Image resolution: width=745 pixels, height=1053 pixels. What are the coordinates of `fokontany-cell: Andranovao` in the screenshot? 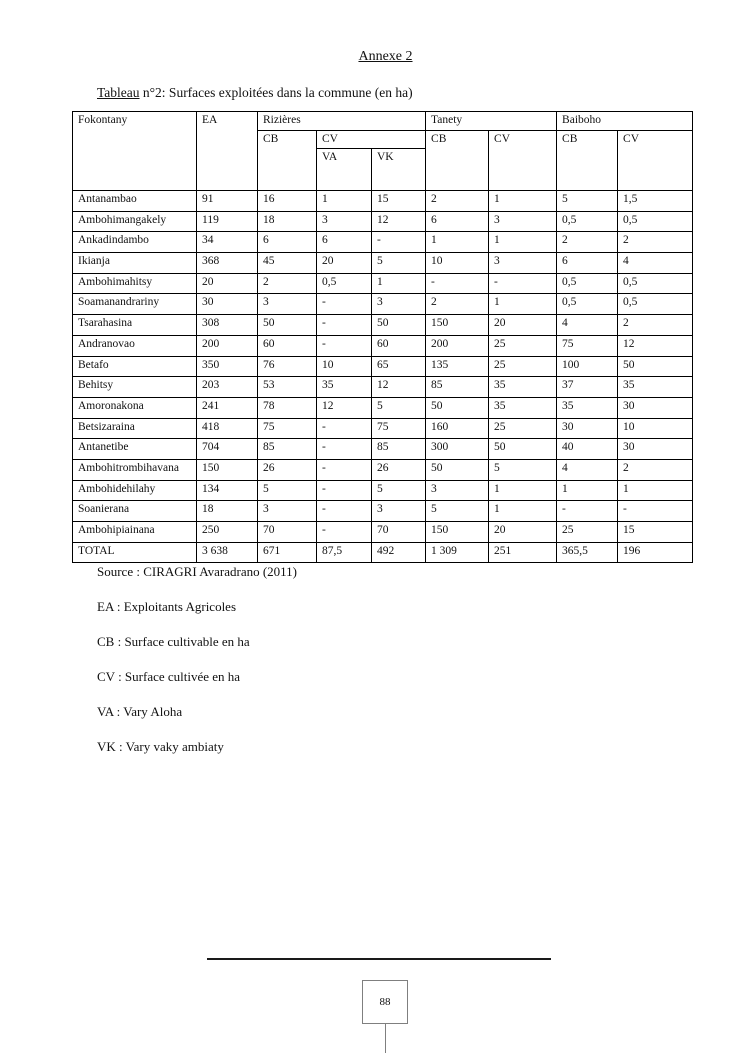 It's located at (134, 345).